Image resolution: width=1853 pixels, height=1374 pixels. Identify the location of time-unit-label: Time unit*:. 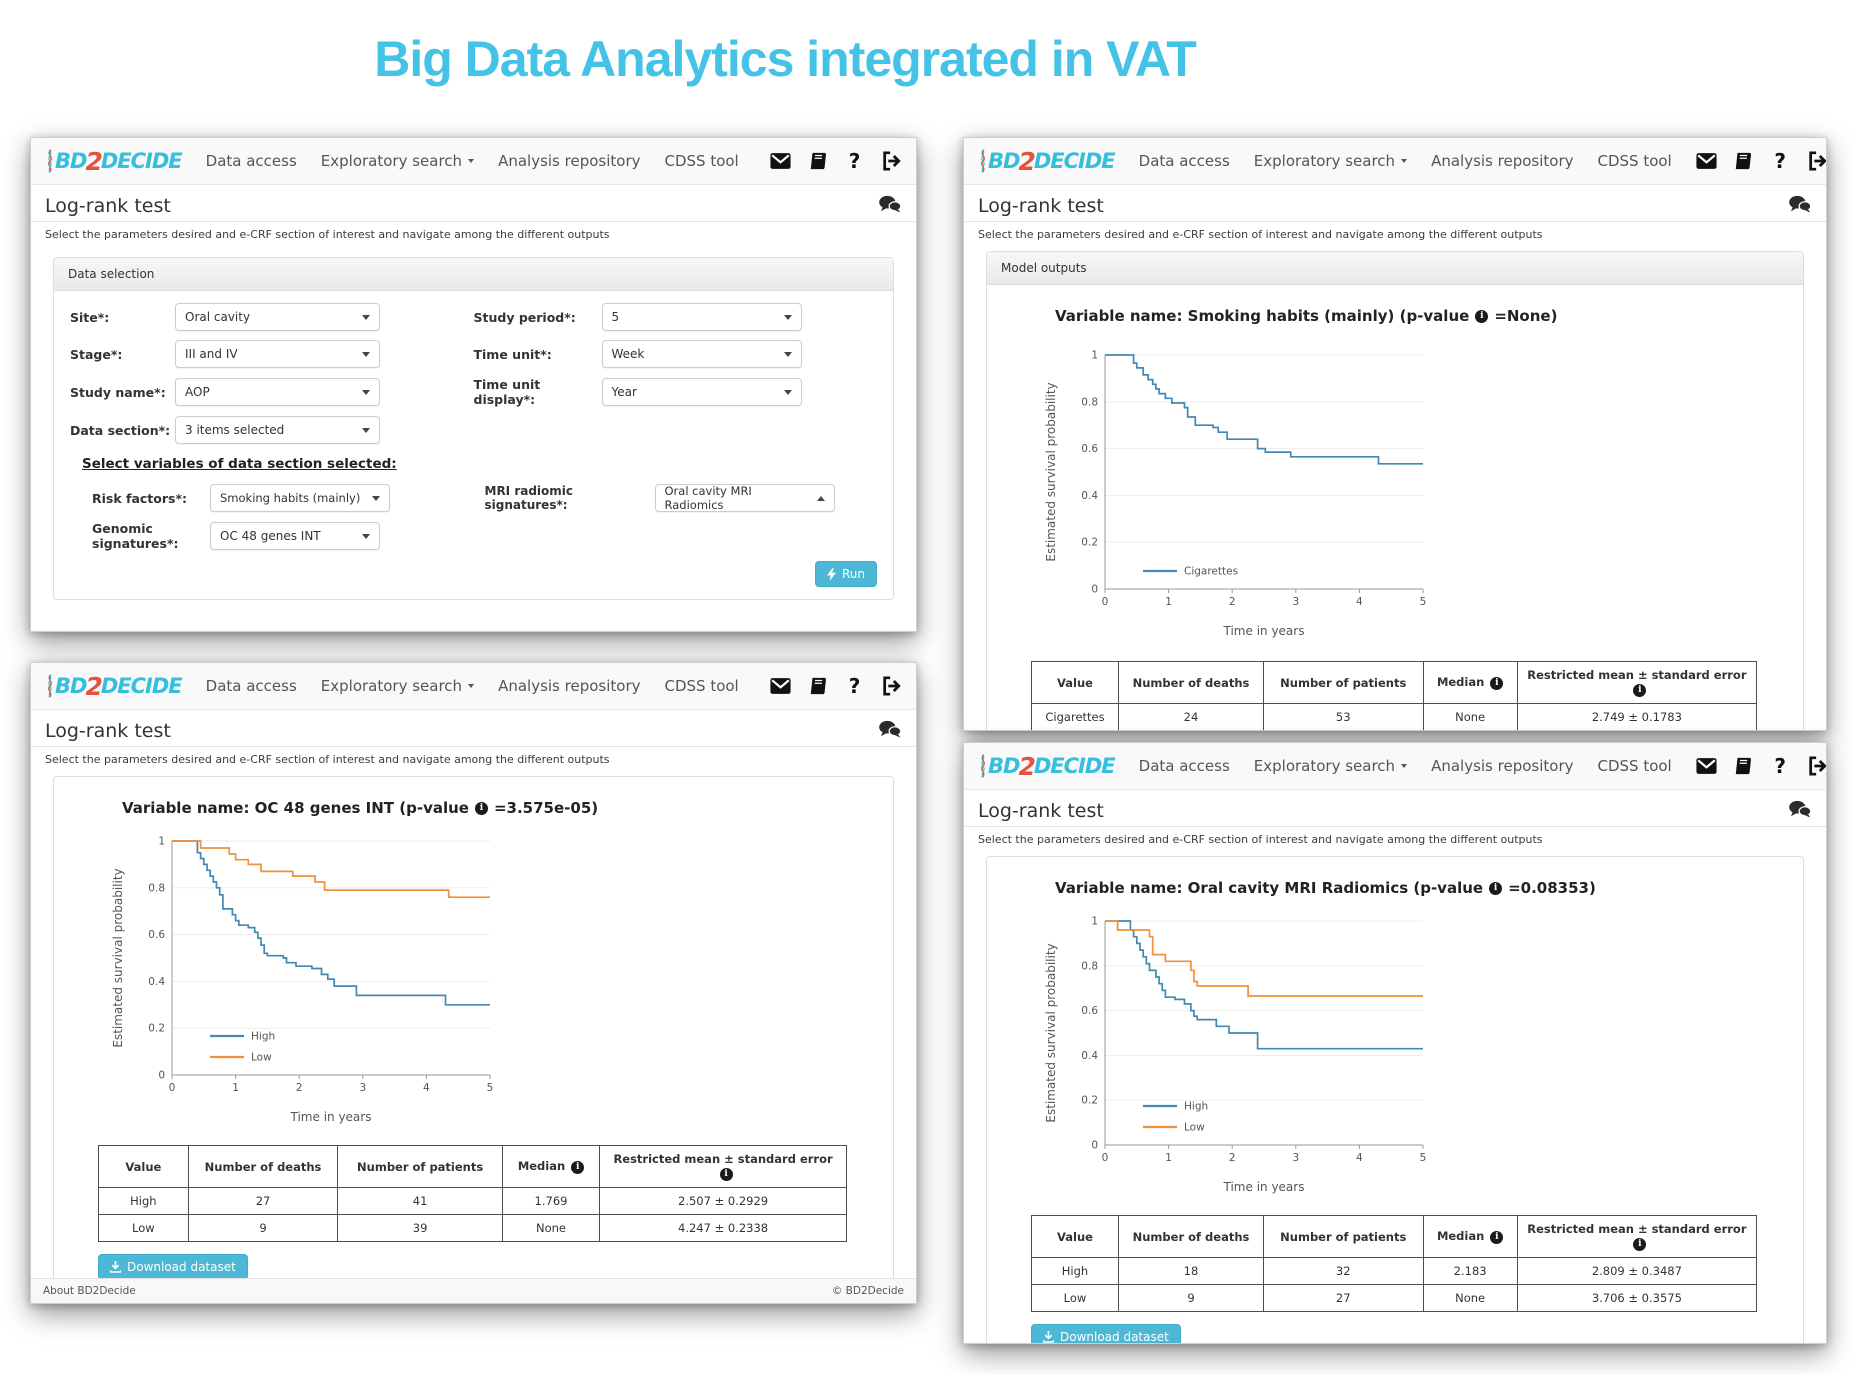
(512, 354).